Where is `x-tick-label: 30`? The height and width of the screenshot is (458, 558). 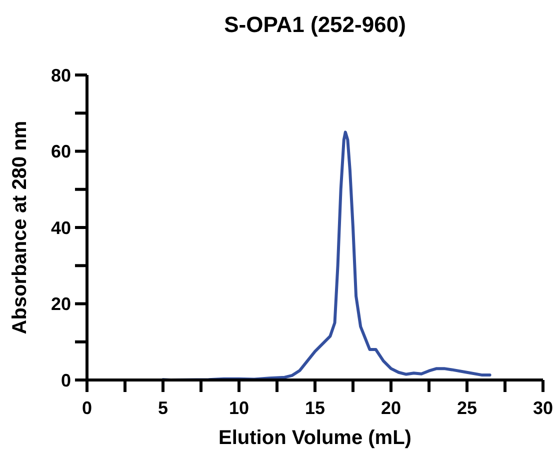
x-tick-label: 30 is located at coordinates (543, 408).